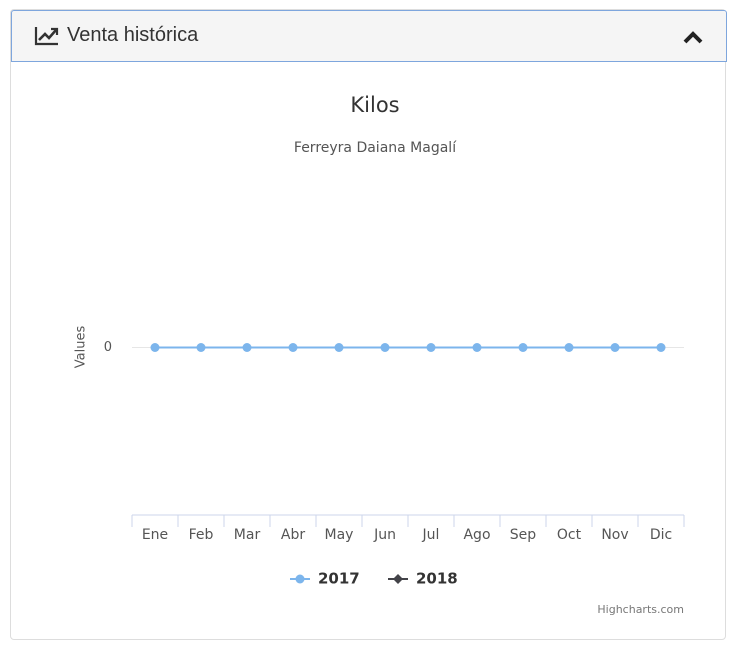  Describe the element at coordinates (81, 347) in the screenshot. I see `y-axis-label: Values` at that location.